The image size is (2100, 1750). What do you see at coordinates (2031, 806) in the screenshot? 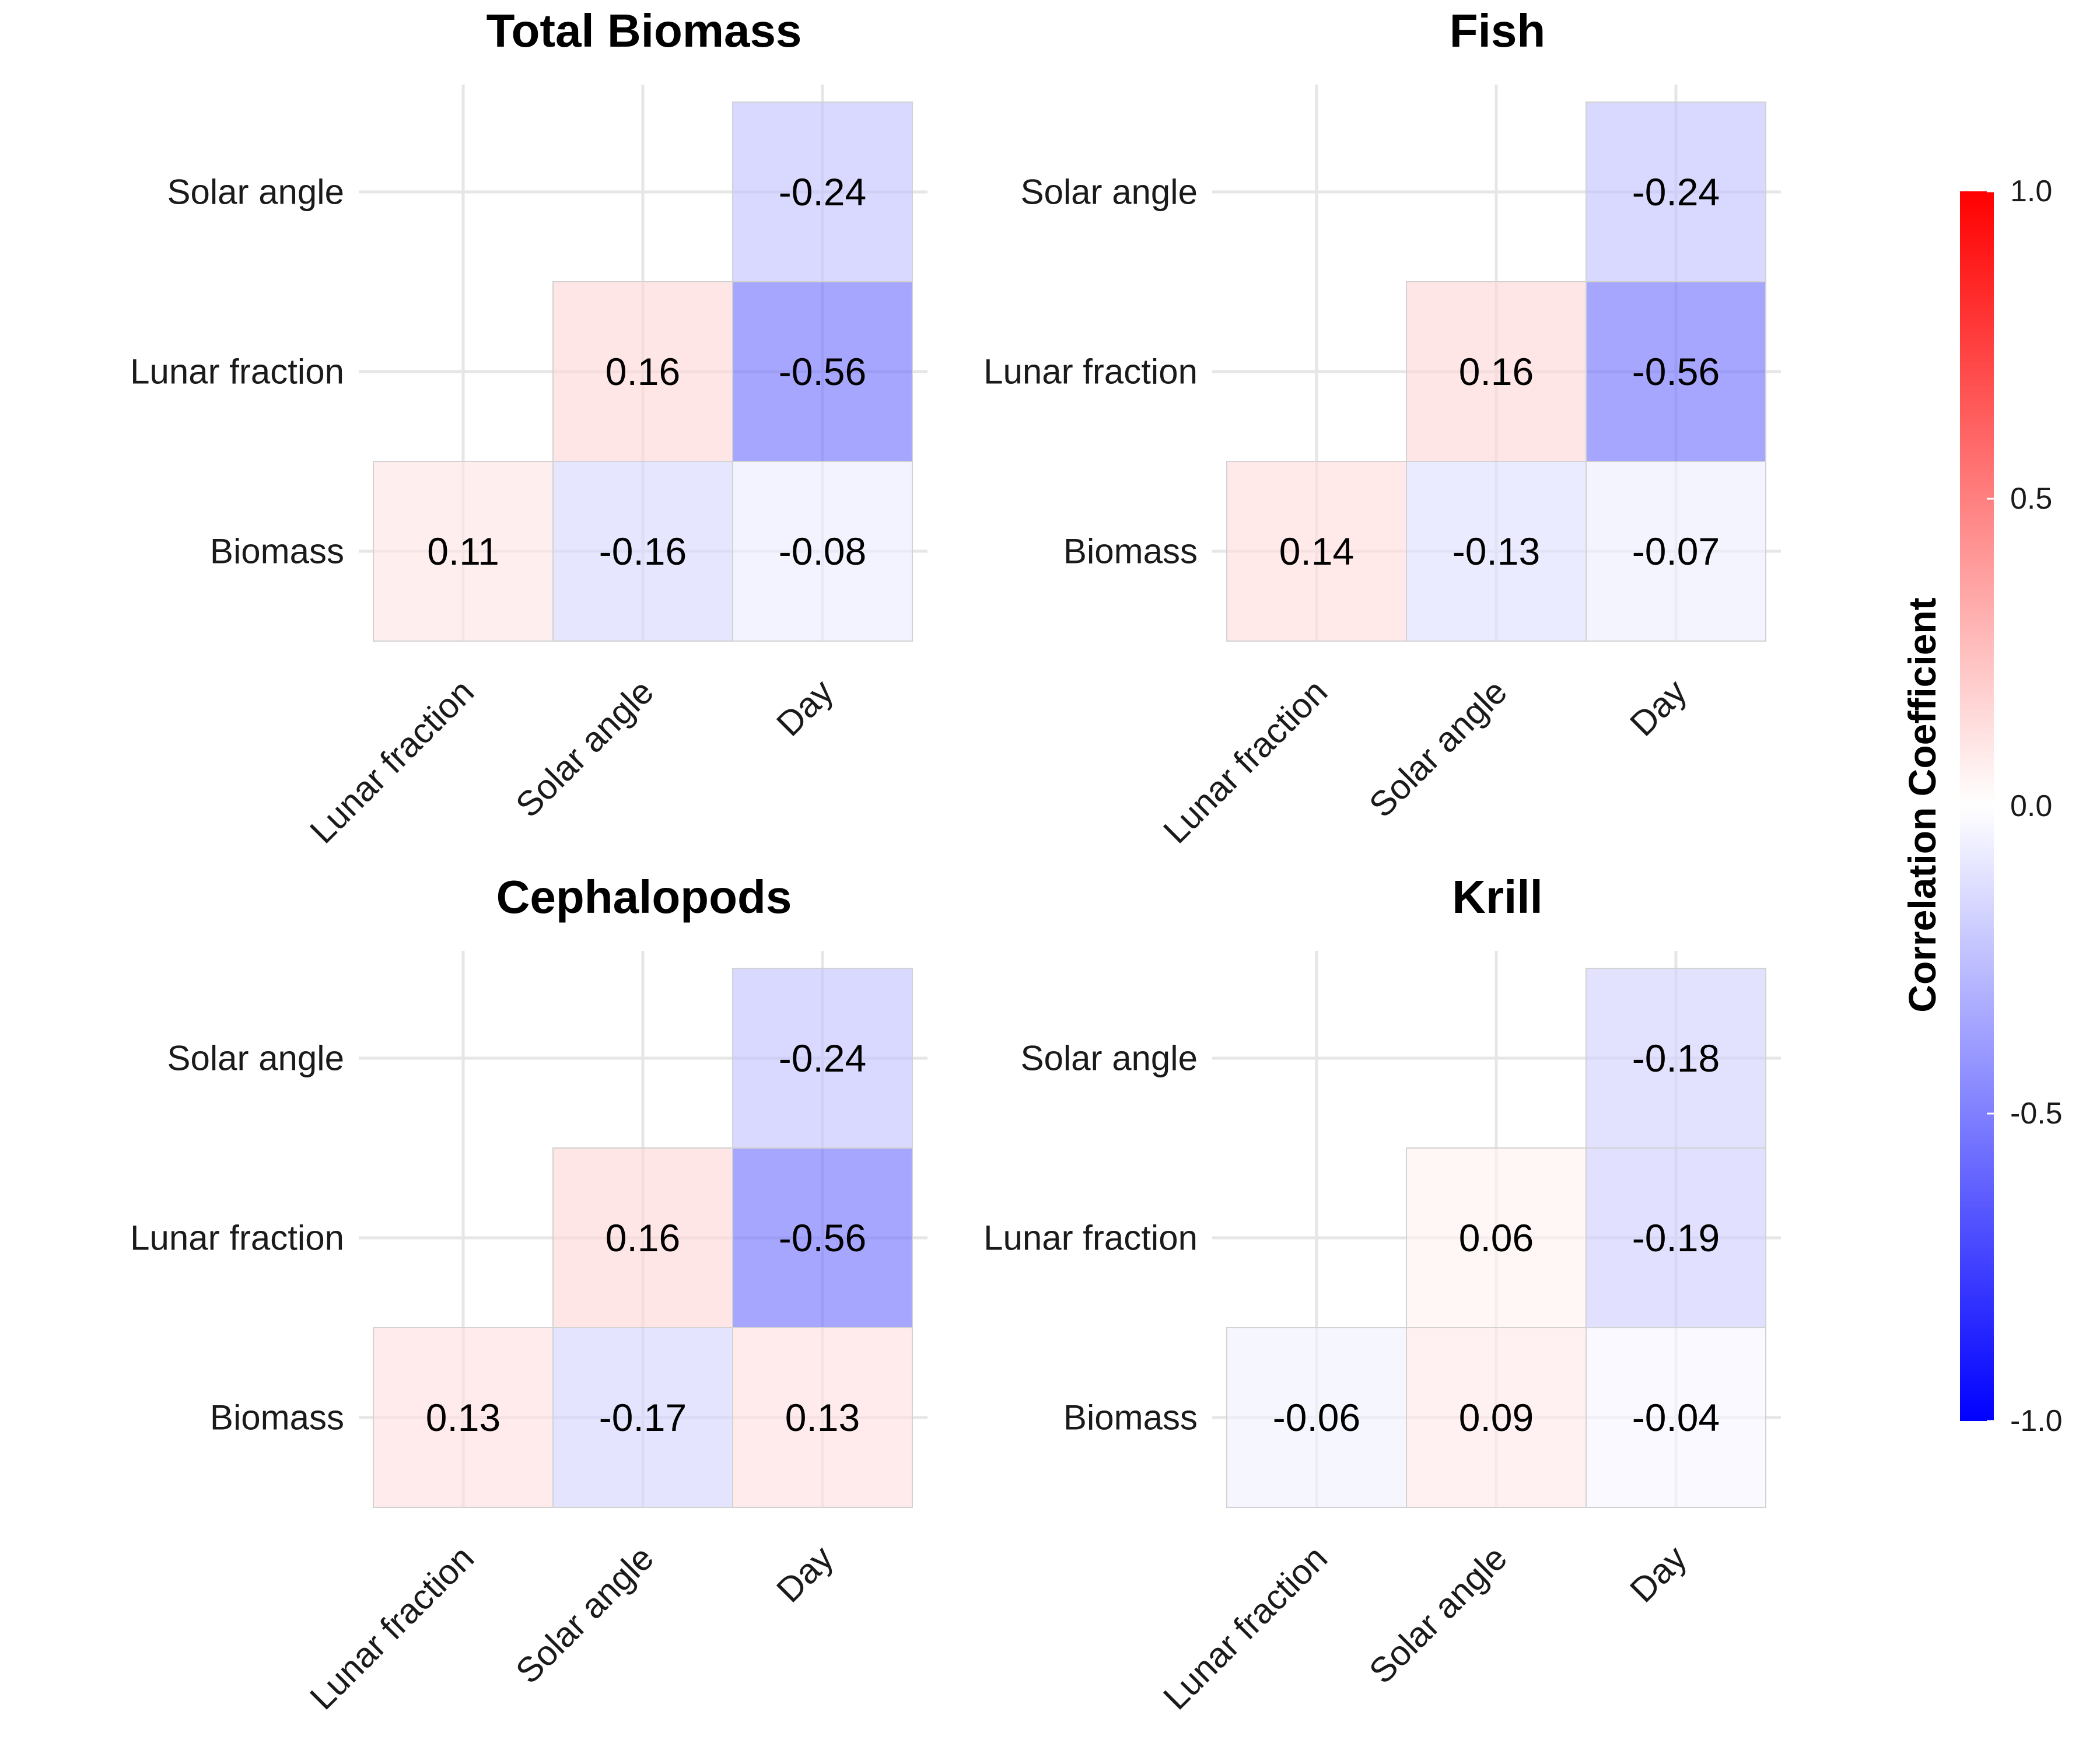
I see `legend-tick-label-0-0: 0.0` at bounding box center [2031, 806].